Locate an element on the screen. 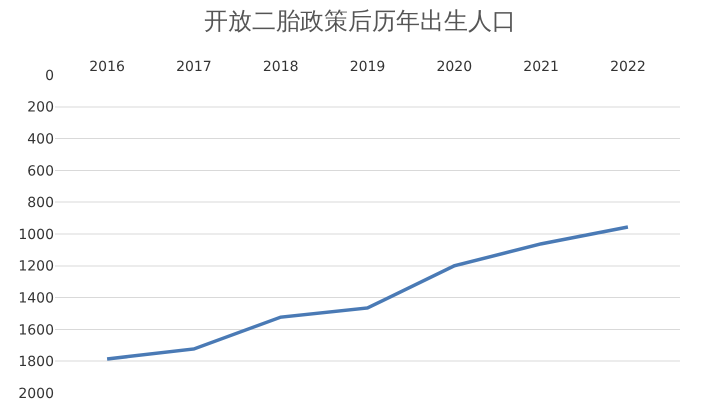 The width and height of the screenshot is (720, 413). y-tick-label: 1000 is located at coordinates (36, 234).